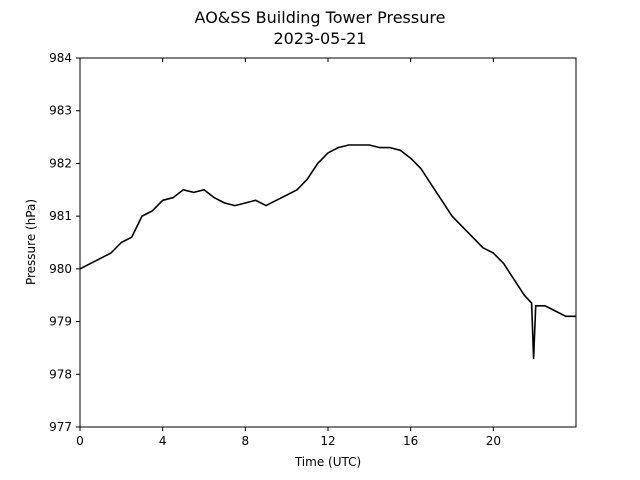 This screenshot has width=640, height=480. I want to click on x-axis-label: Time (UTC), so click(327, 462).